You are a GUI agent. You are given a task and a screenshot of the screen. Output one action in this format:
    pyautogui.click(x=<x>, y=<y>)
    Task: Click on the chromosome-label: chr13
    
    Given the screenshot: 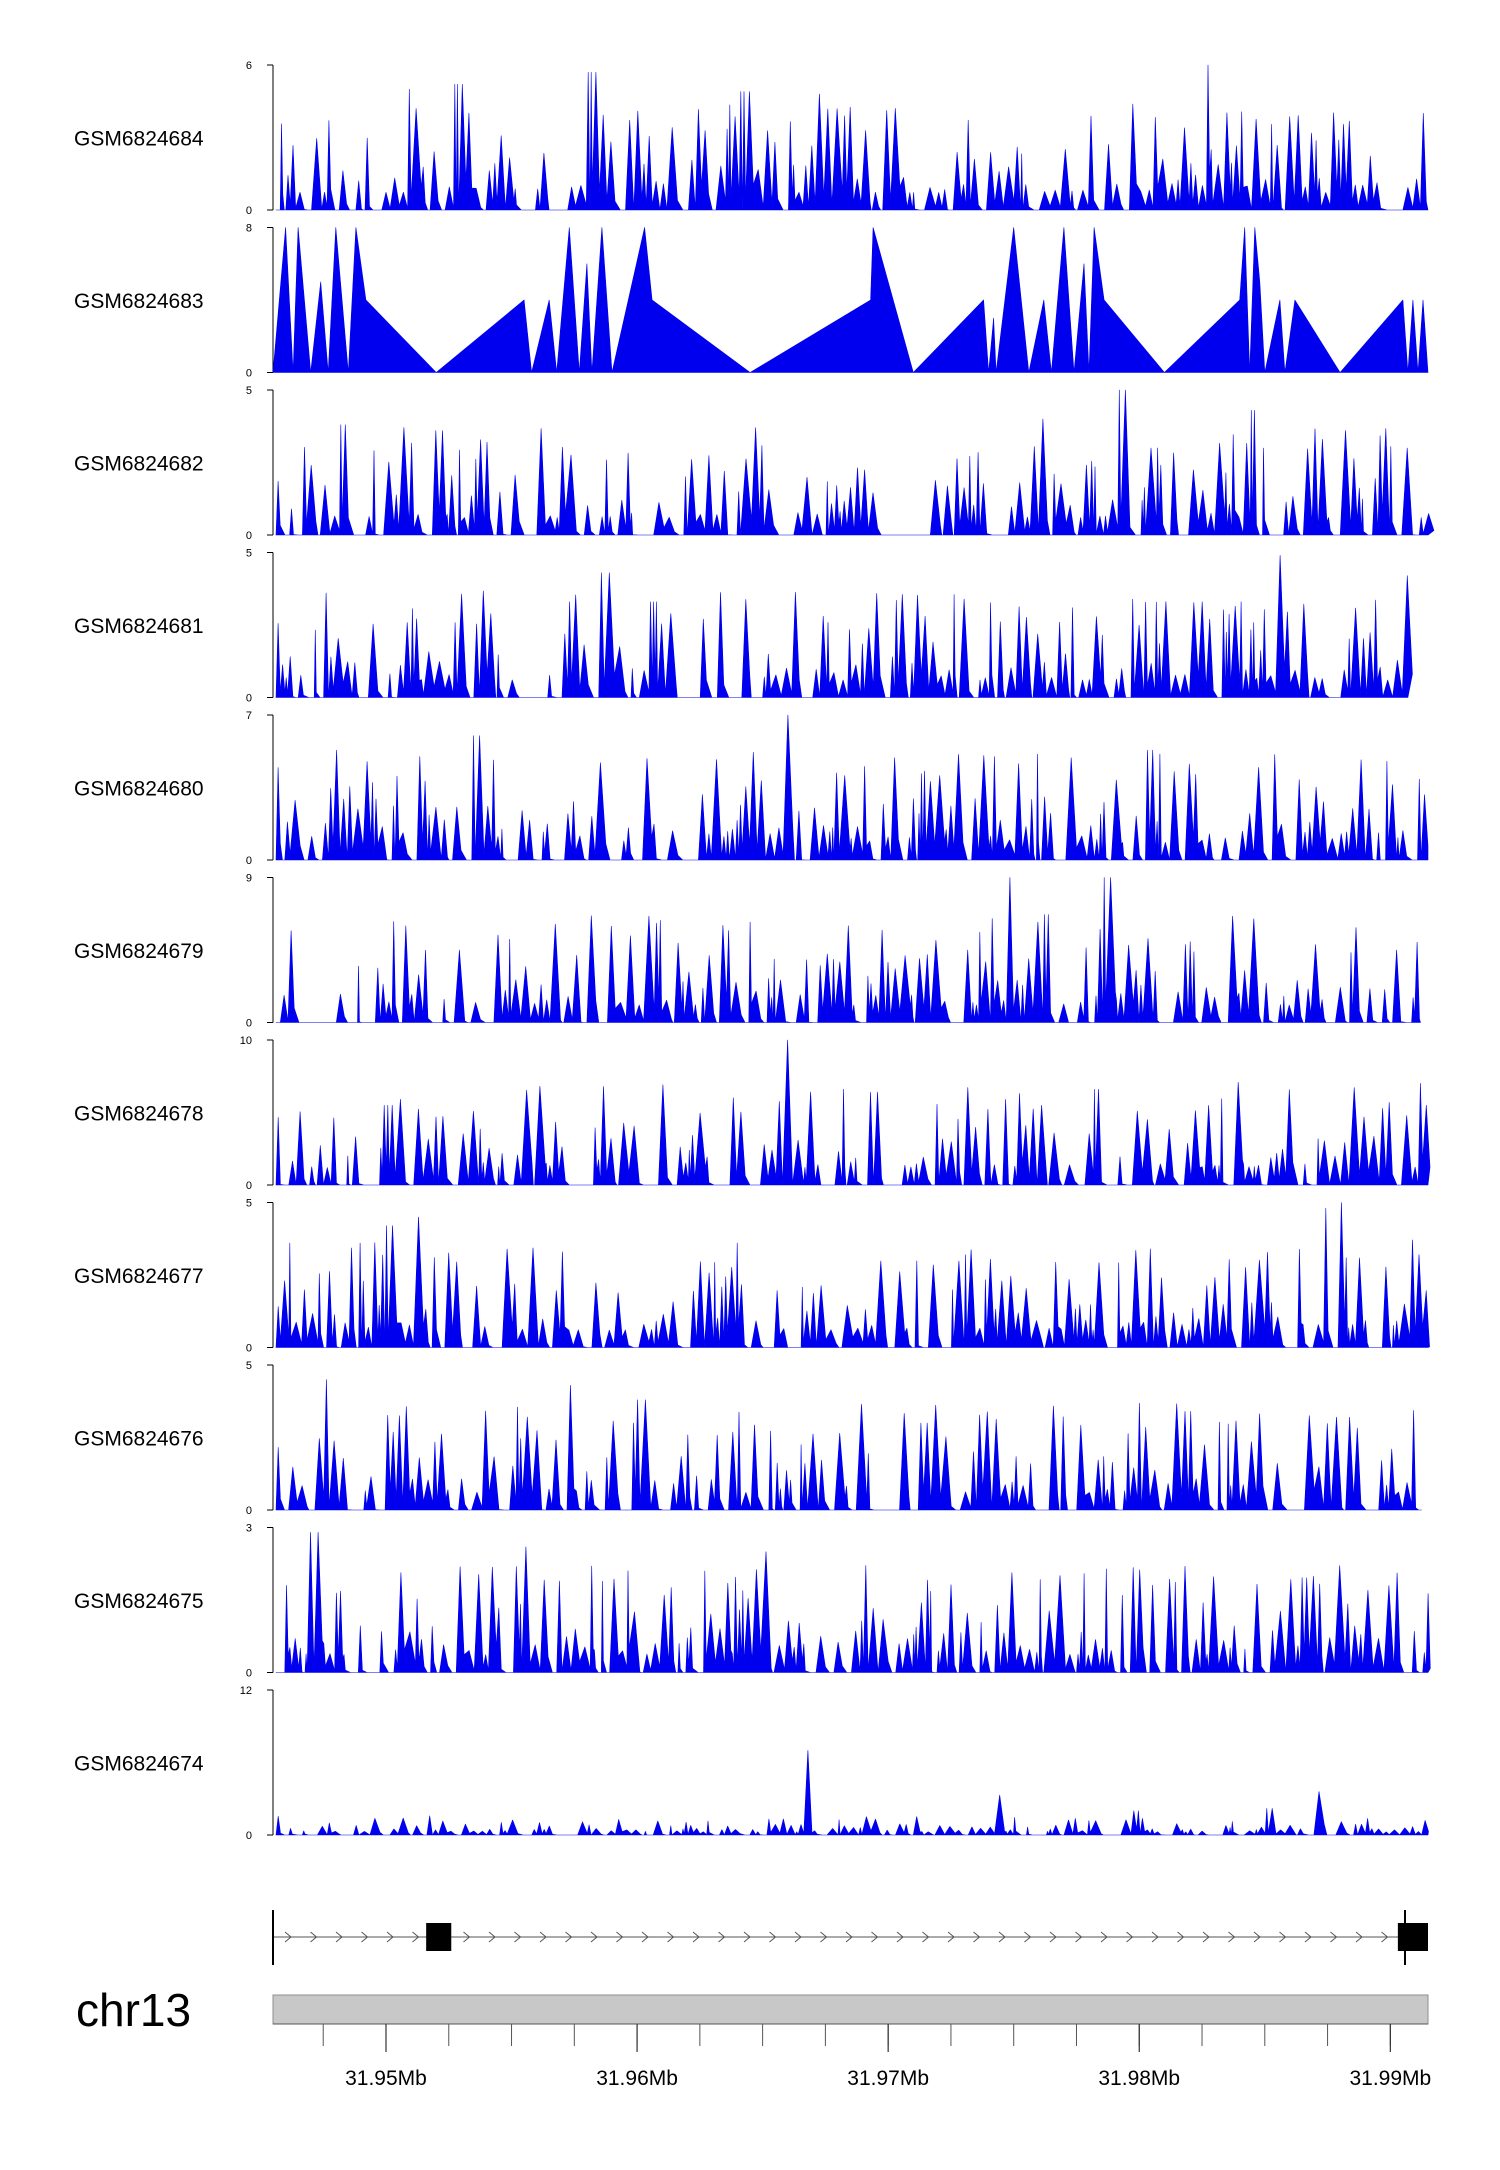 What is the action you would take?
    pyautogui.click(x=133, y=2010)
    